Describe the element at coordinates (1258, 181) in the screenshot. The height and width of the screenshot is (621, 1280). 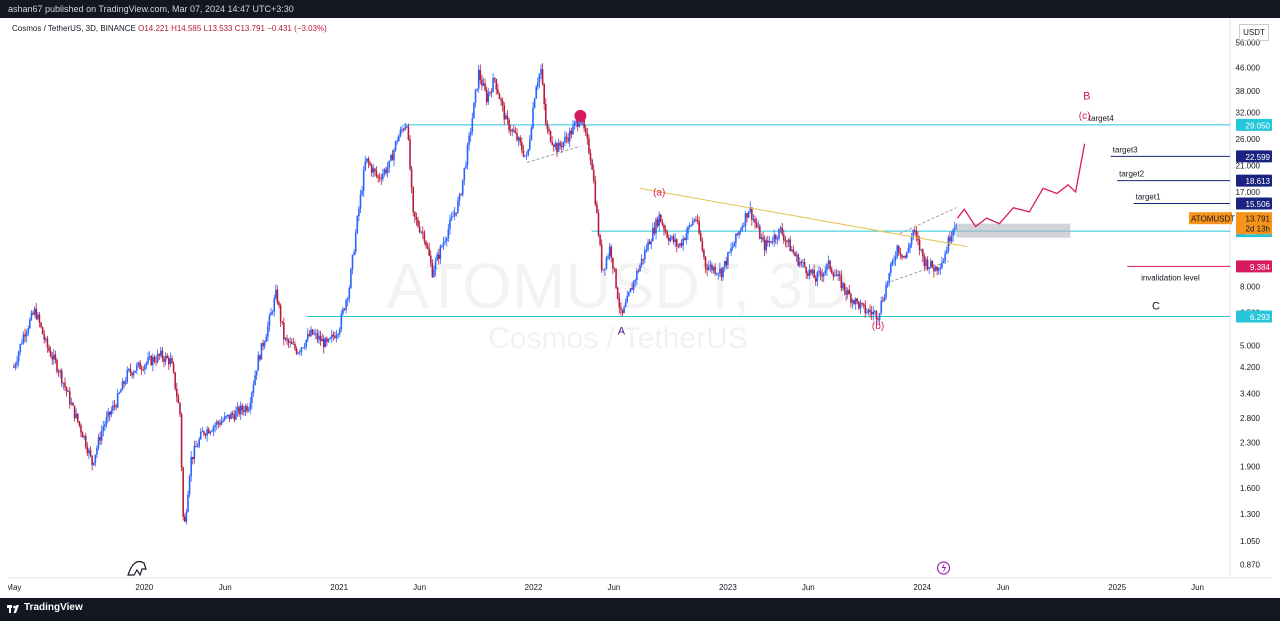
I see `target-badge: 18.613` at that location.